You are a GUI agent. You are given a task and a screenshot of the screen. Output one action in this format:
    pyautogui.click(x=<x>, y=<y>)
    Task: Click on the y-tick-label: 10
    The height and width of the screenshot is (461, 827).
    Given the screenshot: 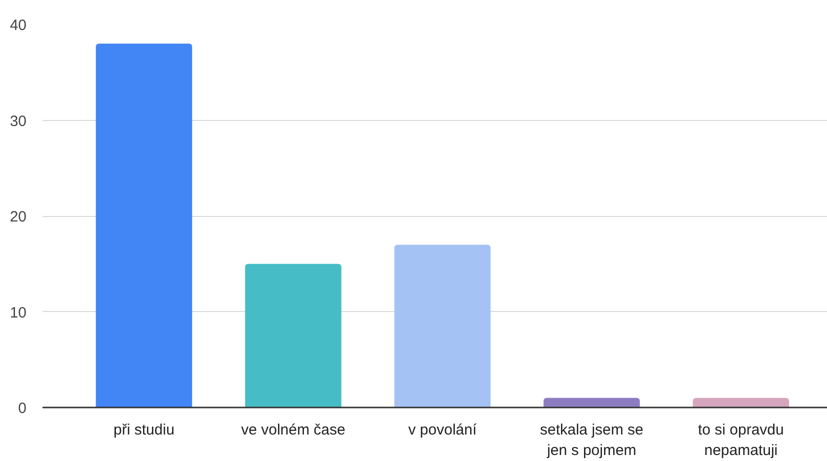 What is the action you would take?
    pyautogui.click(x=18, y=313)
    